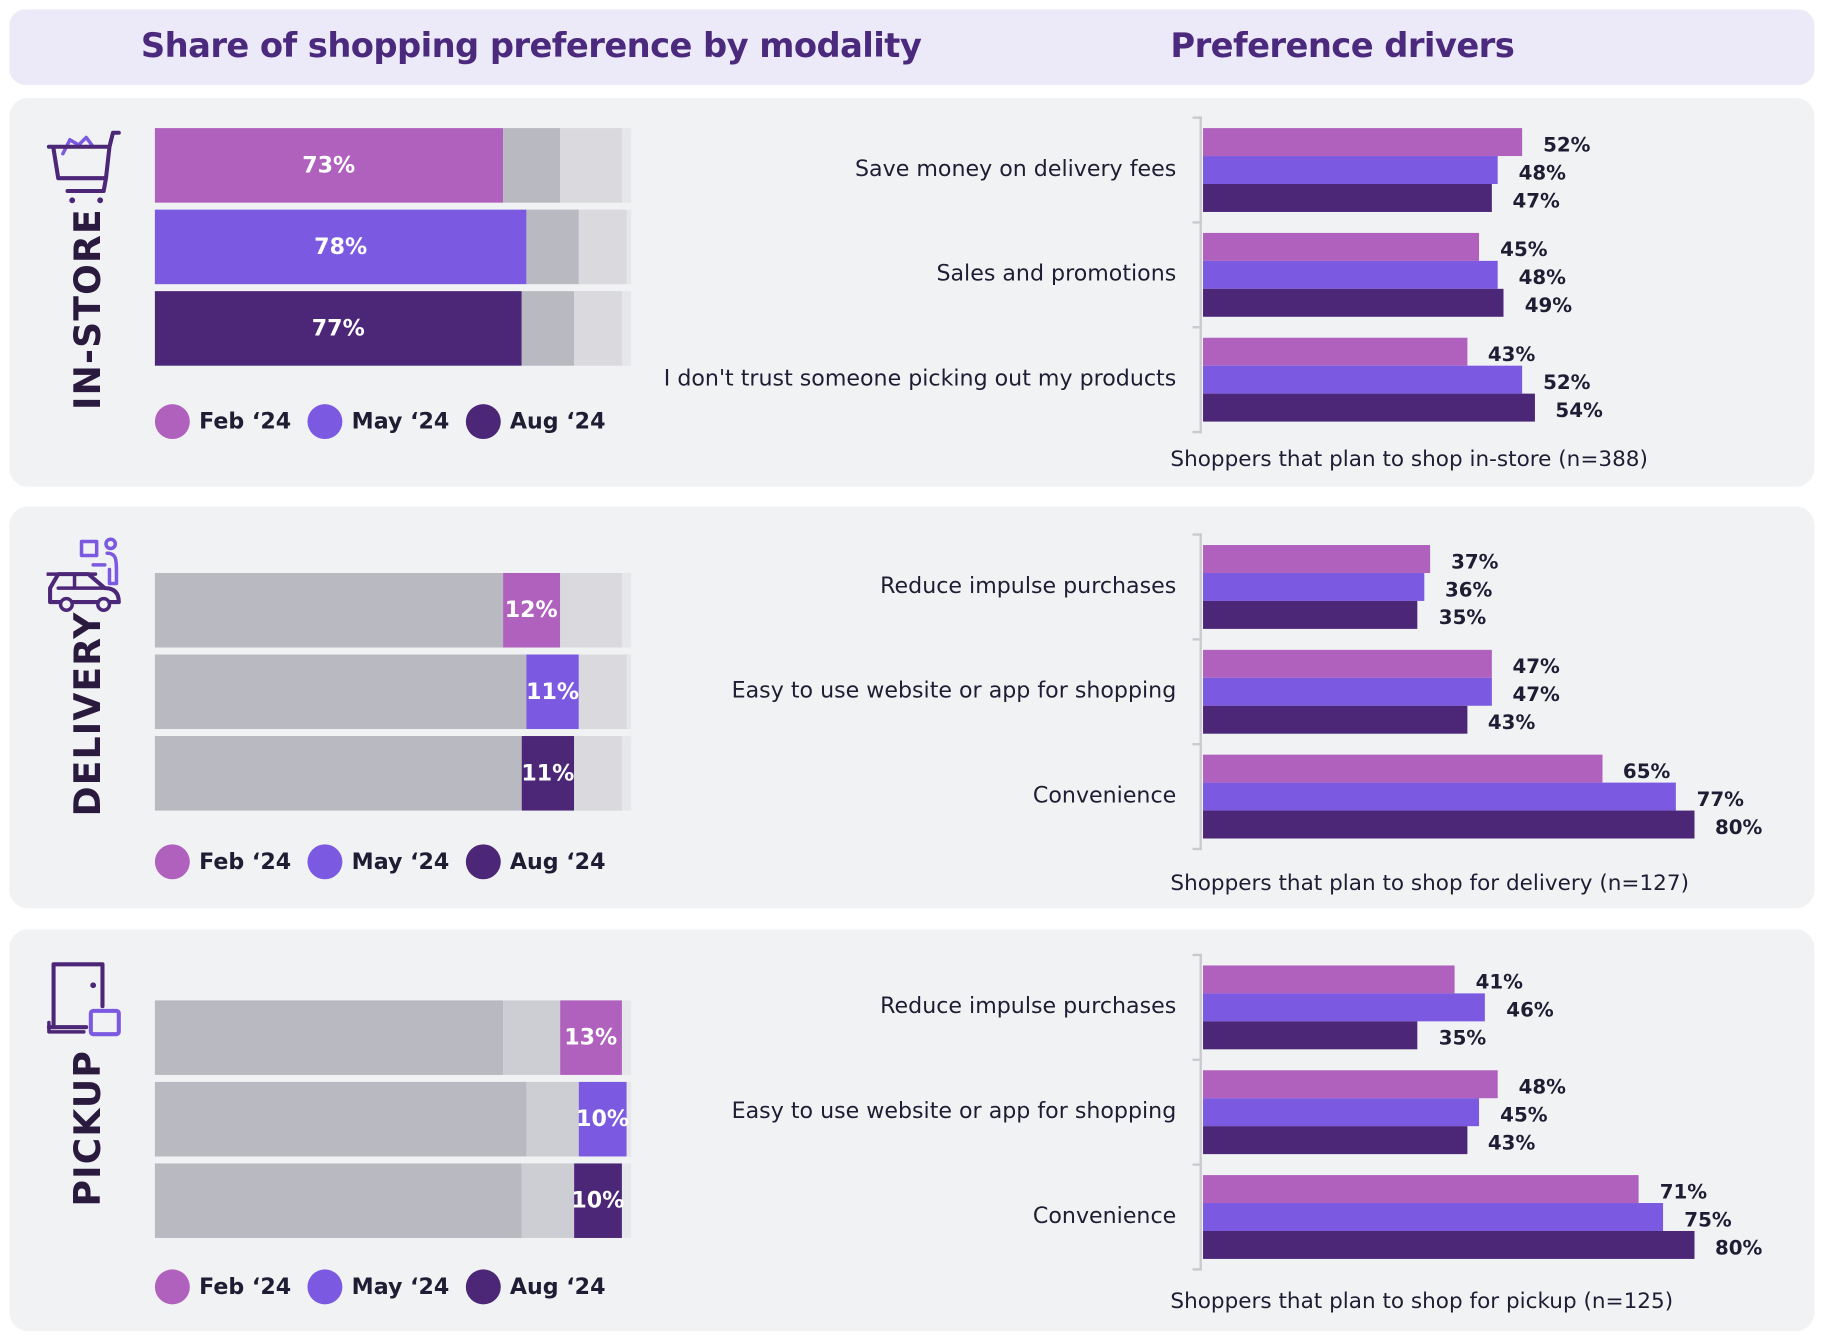 This screenshot has height=1342, width=1826. I want to click on driver-value-label: 43%, so click(1511, 723).